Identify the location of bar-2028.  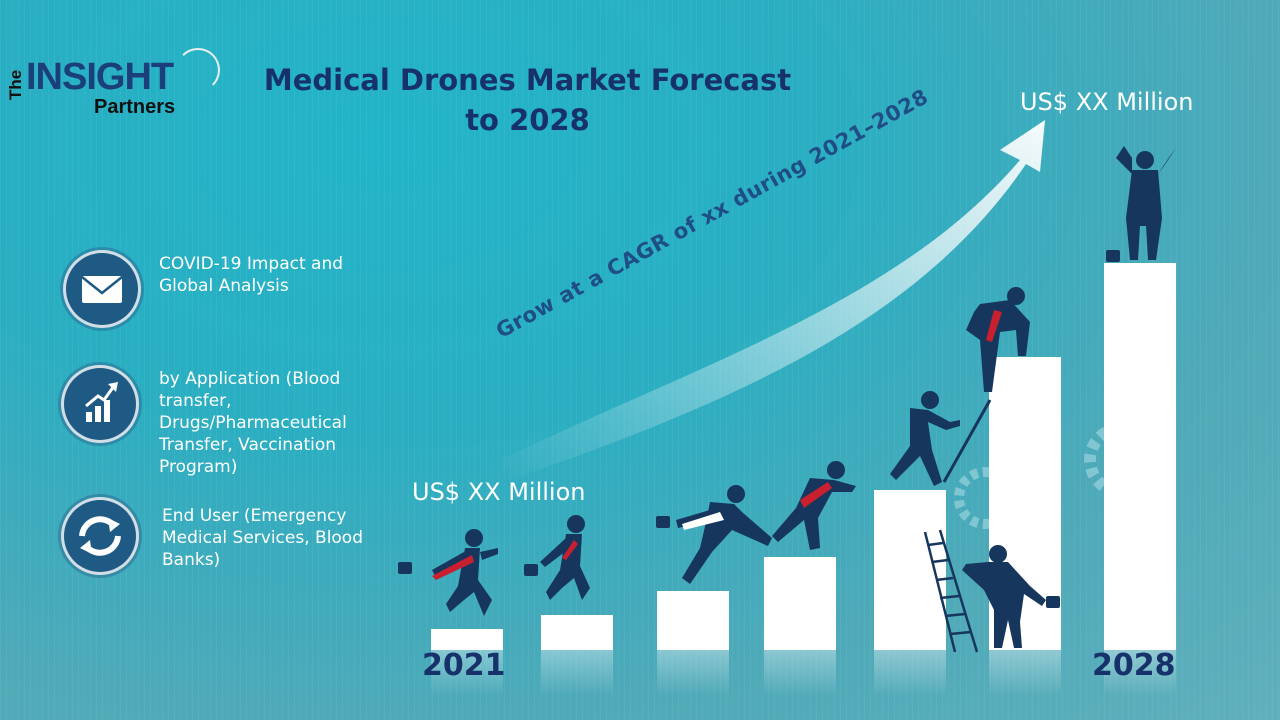
(1140, 456).